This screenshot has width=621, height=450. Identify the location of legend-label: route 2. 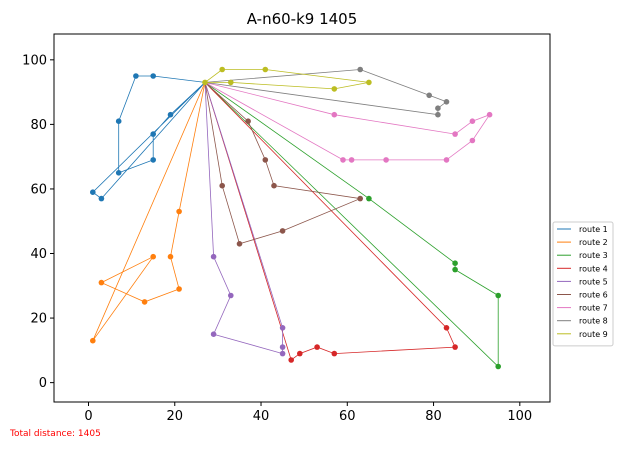
(593, 242).